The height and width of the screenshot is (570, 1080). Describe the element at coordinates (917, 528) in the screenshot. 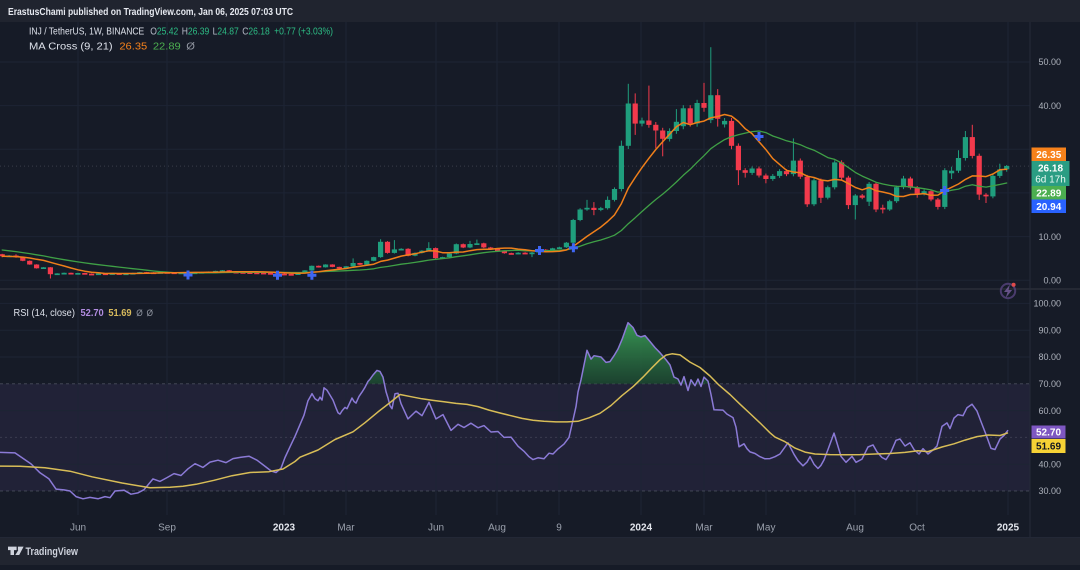

I see `svg-text: Oct` at that location.